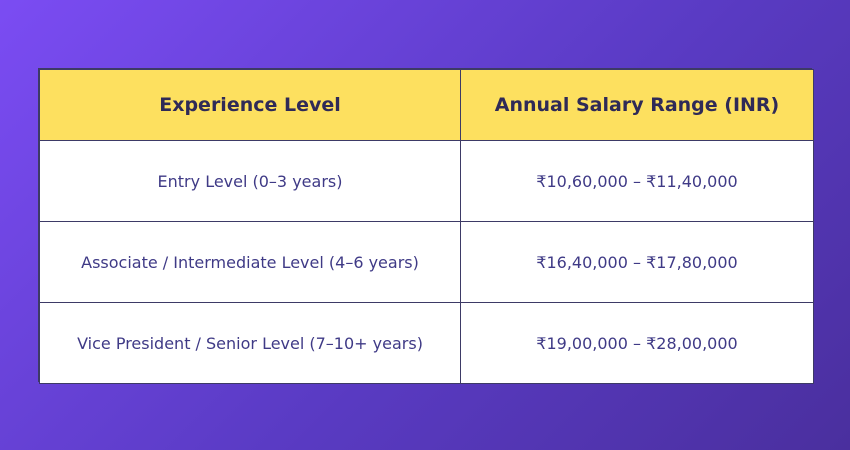 The image size is (850, 450). I want to click on cell-experience-level: Entry Level (0–3 years), so click(250, 181).